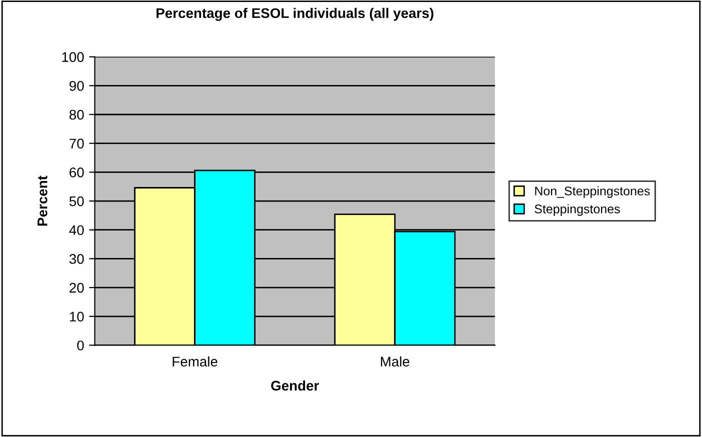 The width and height of the screenshot is (702, 437). Describe the element at coordinates (76, 230) in the screenshot. I see `y-tick-label: 40` at that location.